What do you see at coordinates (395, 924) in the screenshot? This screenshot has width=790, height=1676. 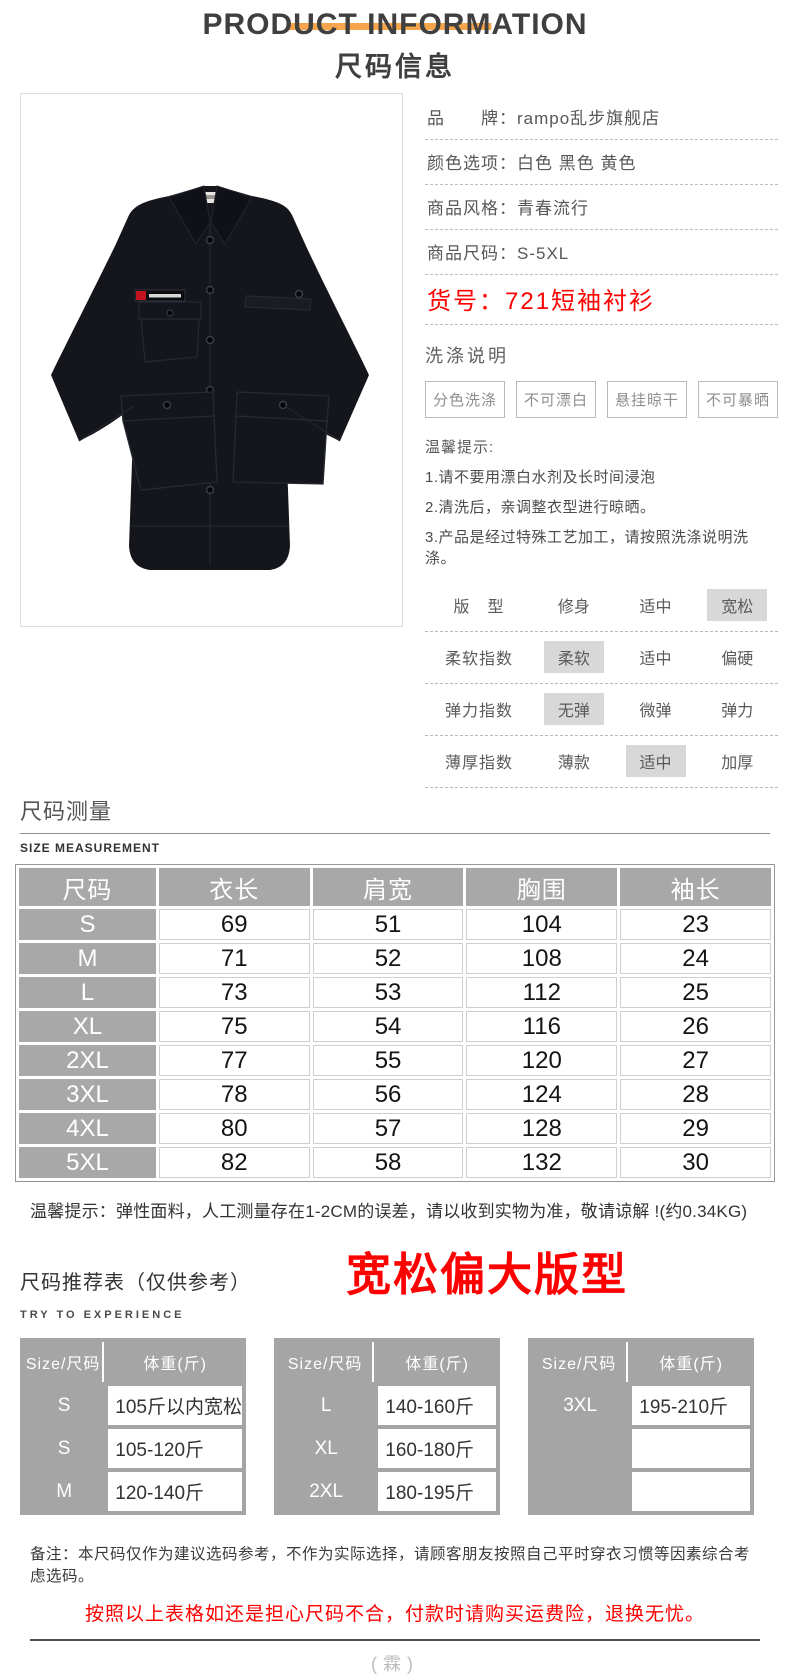 I see `table-row: S 69 51 104 23` at bounding box center [395, 924].